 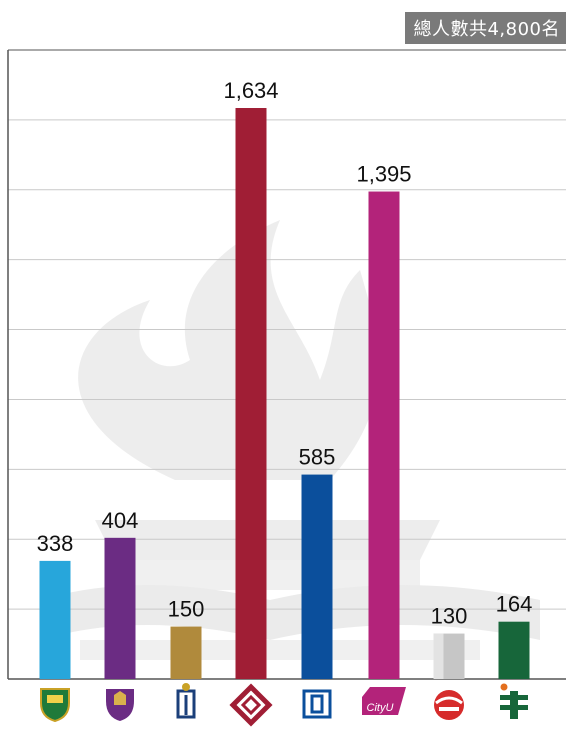 What do you see at coordinates (251, 705) in the screenshot?
I see `polyu-logo-icon` at bounding box center [251, 705].